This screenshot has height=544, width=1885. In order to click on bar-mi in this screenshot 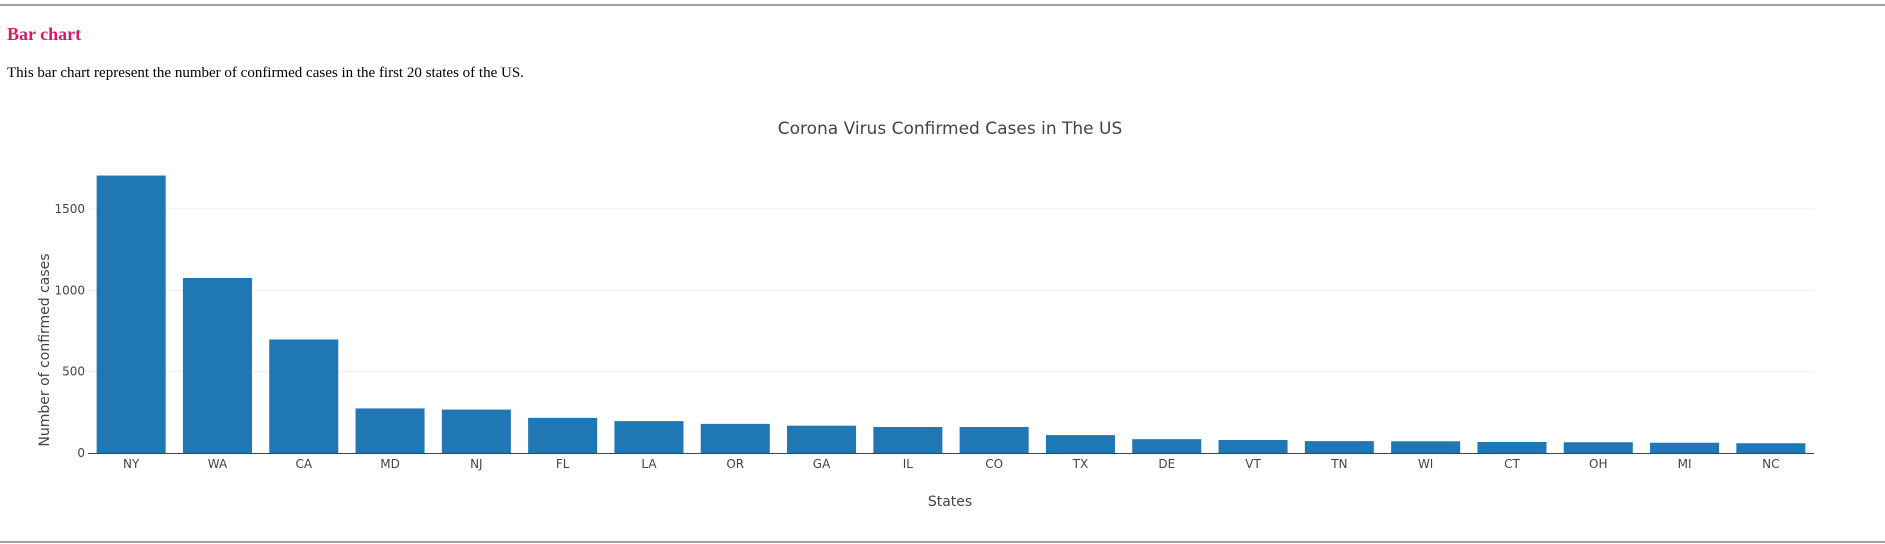, I will do `click(1685, 447)`.